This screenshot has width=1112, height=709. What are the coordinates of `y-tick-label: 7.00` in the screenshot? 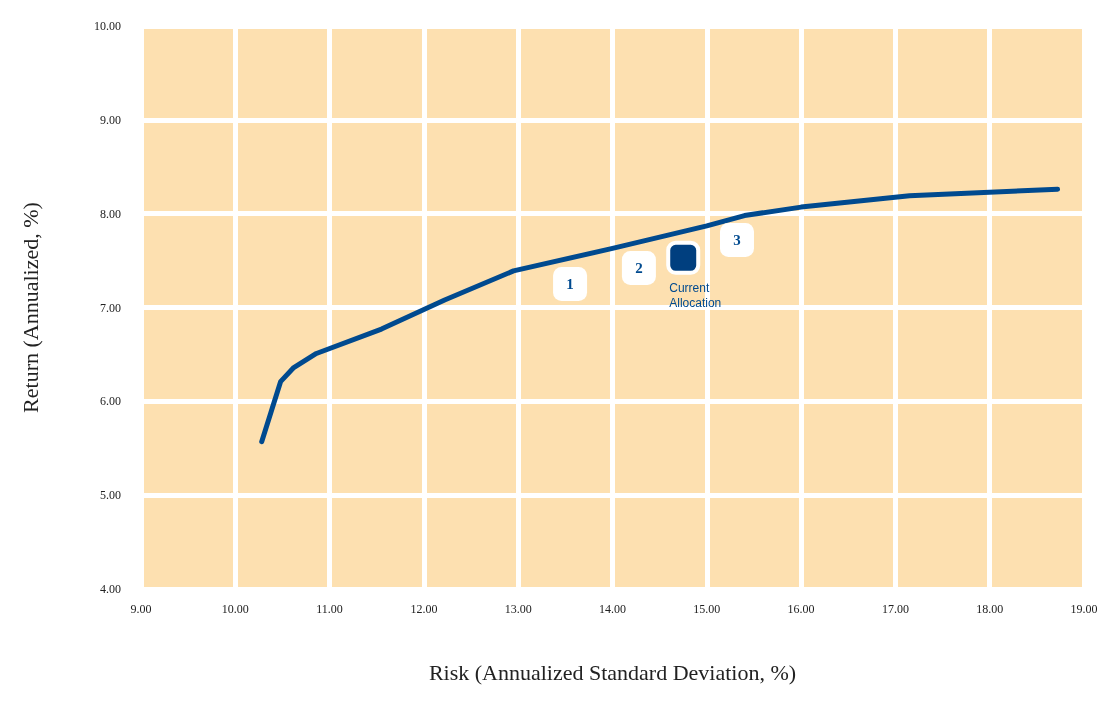 It's located at (110, 307).